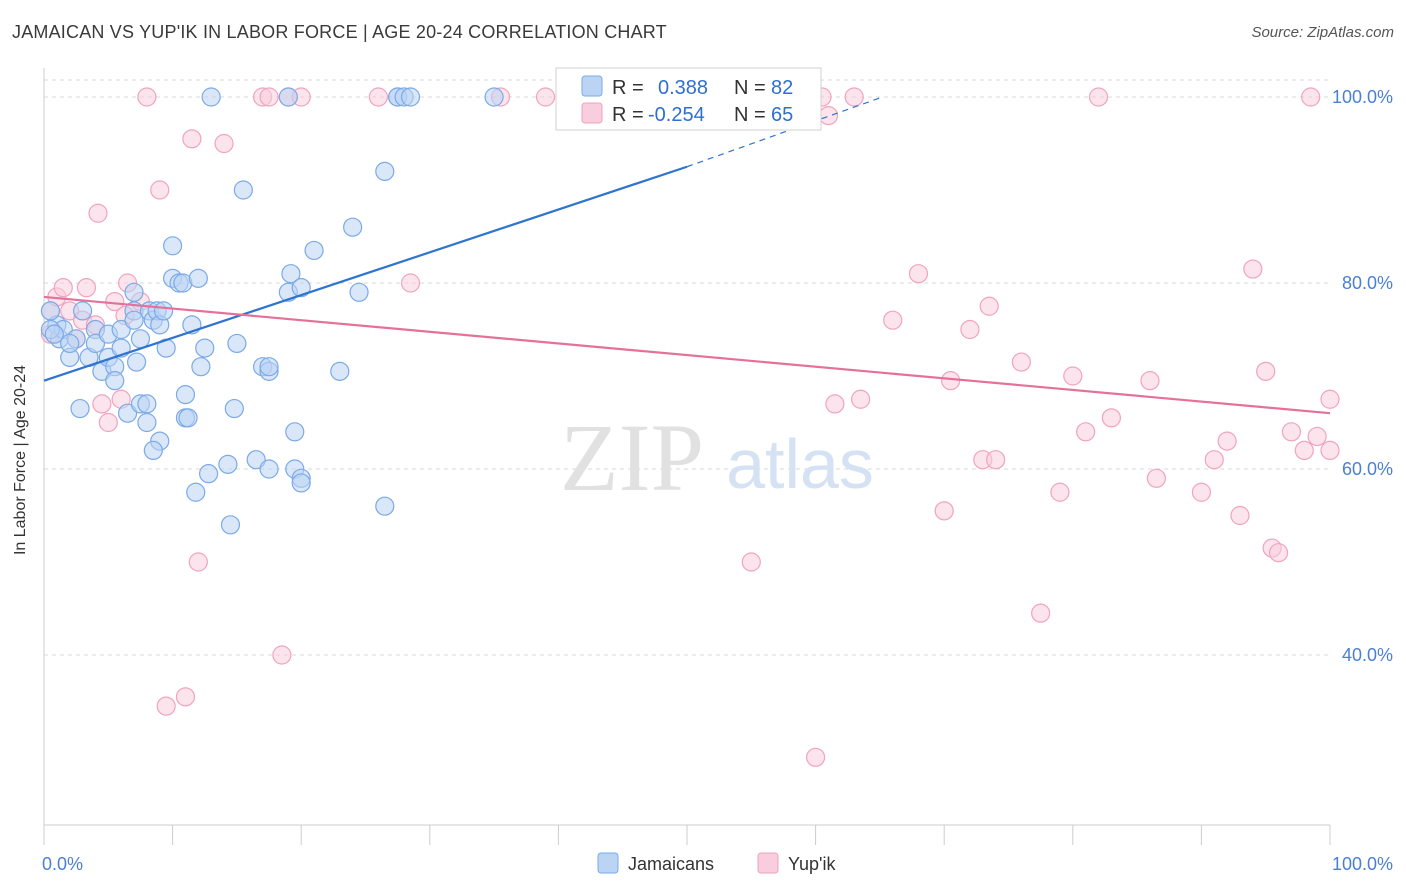 Image resolution: width=1406 pixels, height=892 pixels. What do you see at coordinates (750, 88) in the screenshot?
I see `legend-n-label-0: N =` at bounding box center [750, 88].